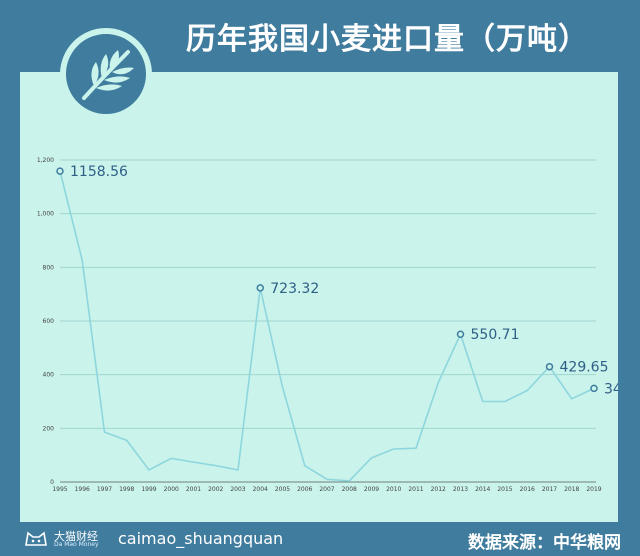 Image resolution: width=640 pixels, height=556 pixels. I want to click on x-tick-label: 2012, so click(438, 489).